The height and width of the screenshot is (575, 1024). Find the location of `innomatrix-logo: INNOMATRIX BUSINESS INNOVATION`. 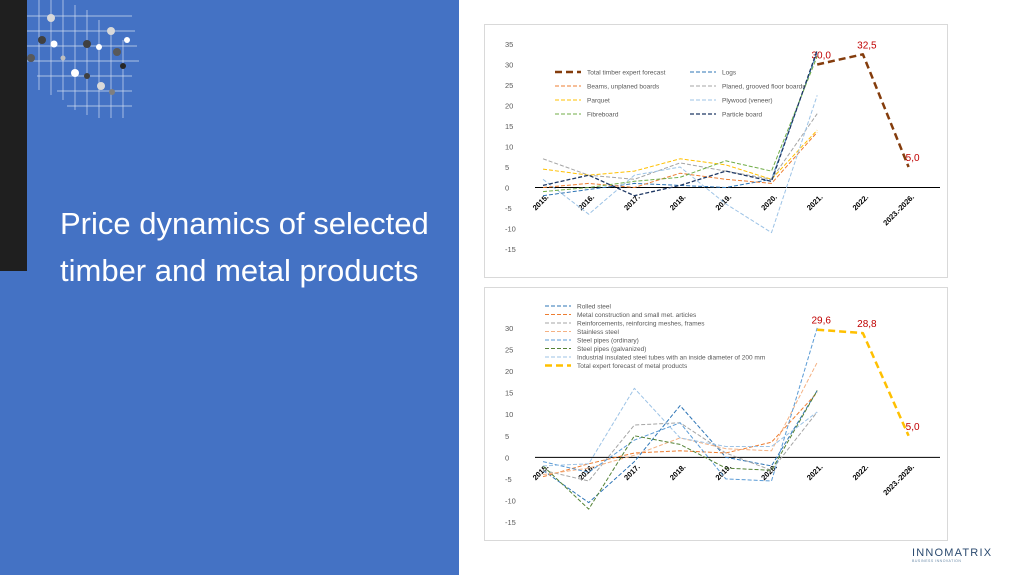

innomatrix-logo: INNOMATRIX BUSINESS INNOVATION is located at coordinates (957, 558).